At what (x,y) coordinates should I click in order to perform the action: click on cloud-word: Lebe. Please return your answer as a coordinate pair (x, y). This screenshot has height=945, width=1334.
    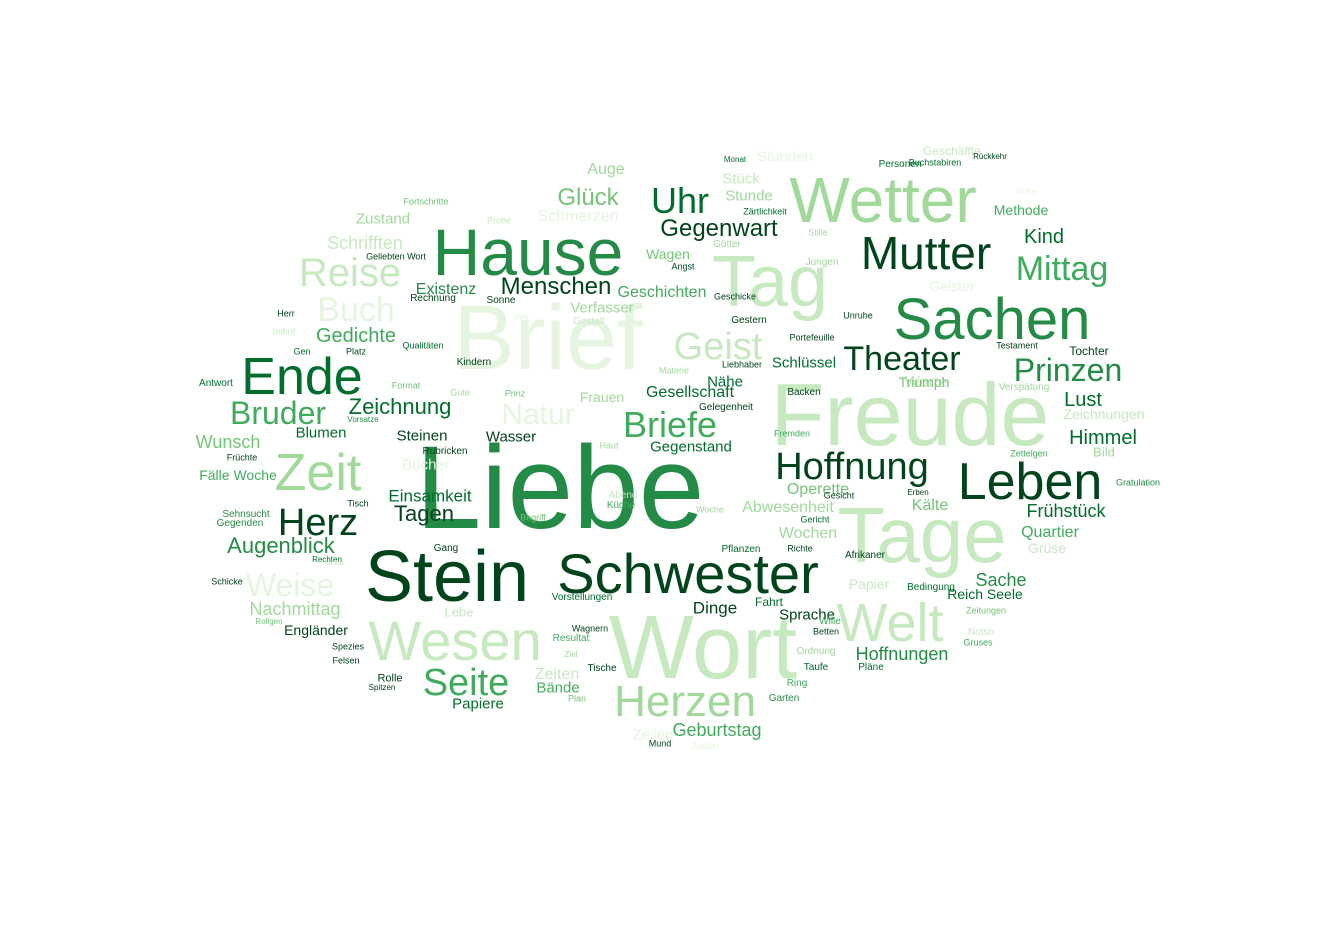
    Looking at the image, I should click on (459, 612).